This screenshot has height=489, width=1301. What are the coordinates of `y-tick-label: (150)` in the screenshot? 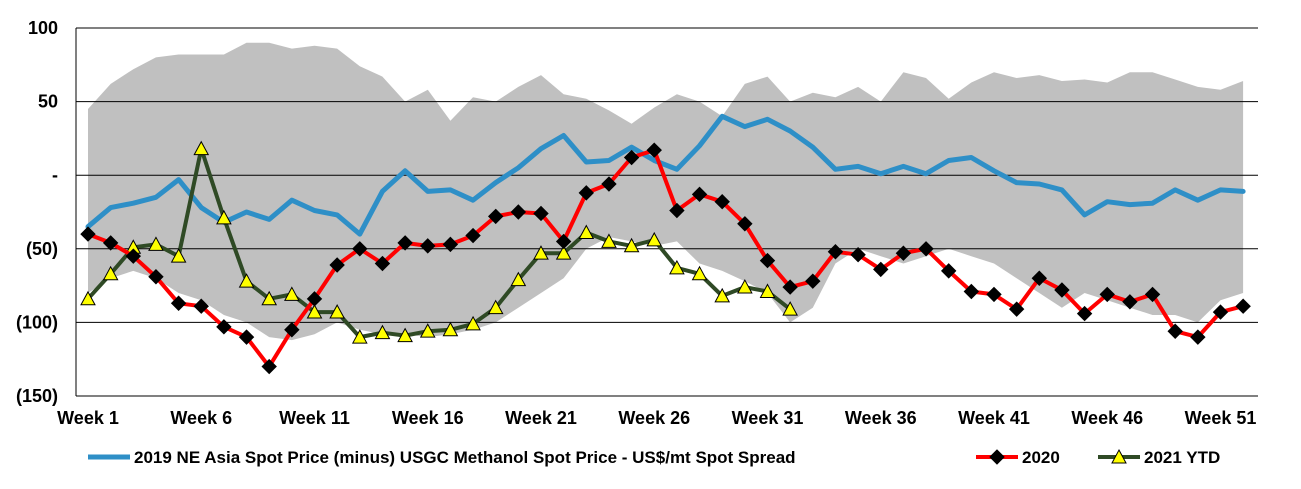 It's located at (37, 396).